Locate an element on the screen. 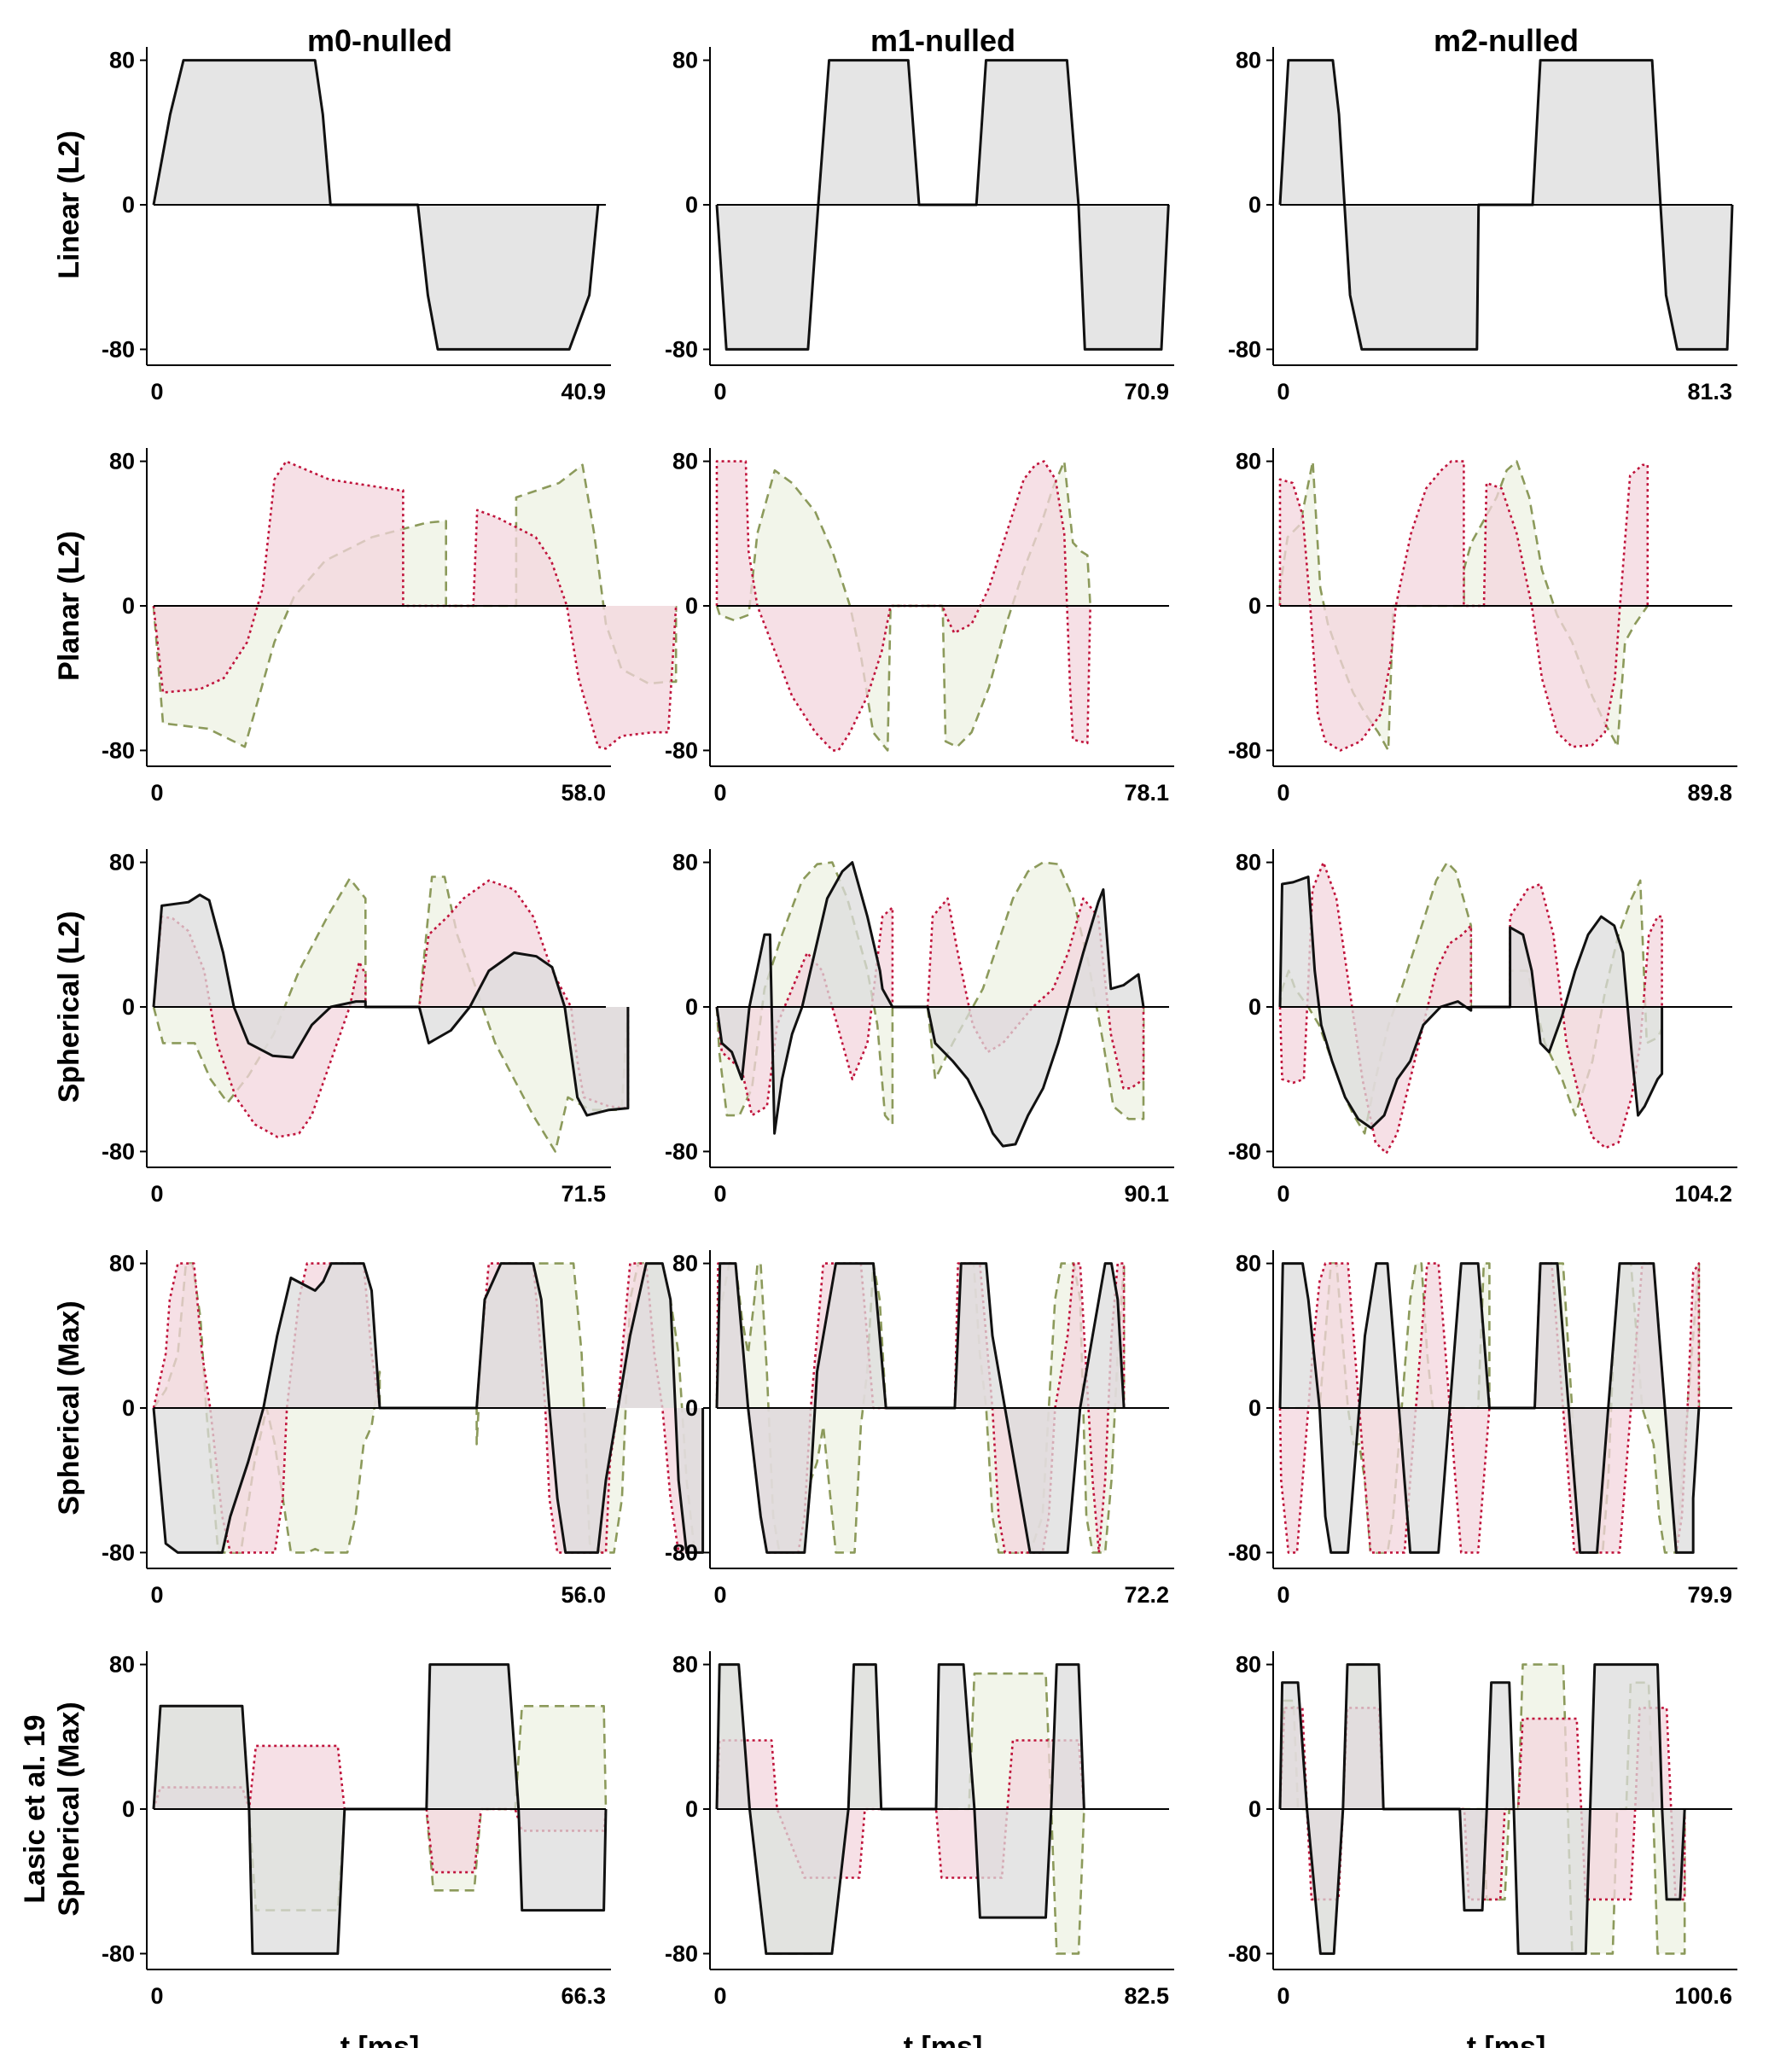 The height and width of the screenshot is (2048, 1792). series-y-line is located at coordinates (921, 1408).